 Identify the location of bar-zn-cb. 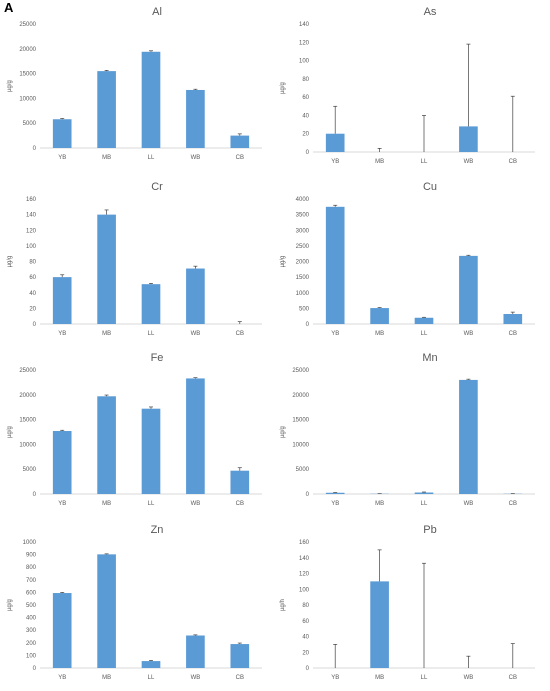
(240, 656).